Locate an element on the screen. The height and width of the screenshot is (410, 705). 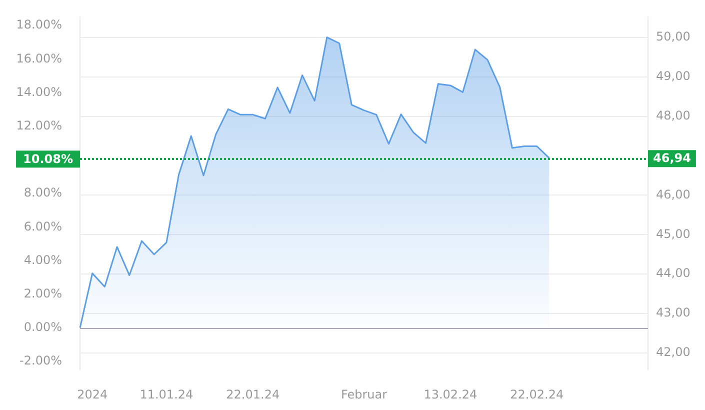
y2-tick-label: 44,00 is located at coordinates (673, 273).